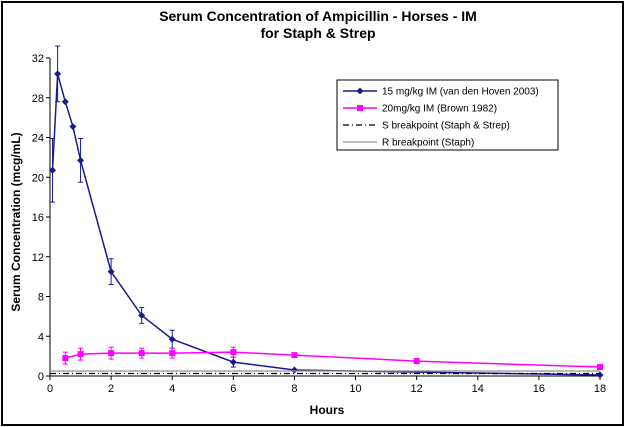 The height and width of the screenshot is (427, 625). What do you see at coordinates (38, 258) in the screenshot?
I see `y-tick-label: 12` at bounding box center [38, 258].